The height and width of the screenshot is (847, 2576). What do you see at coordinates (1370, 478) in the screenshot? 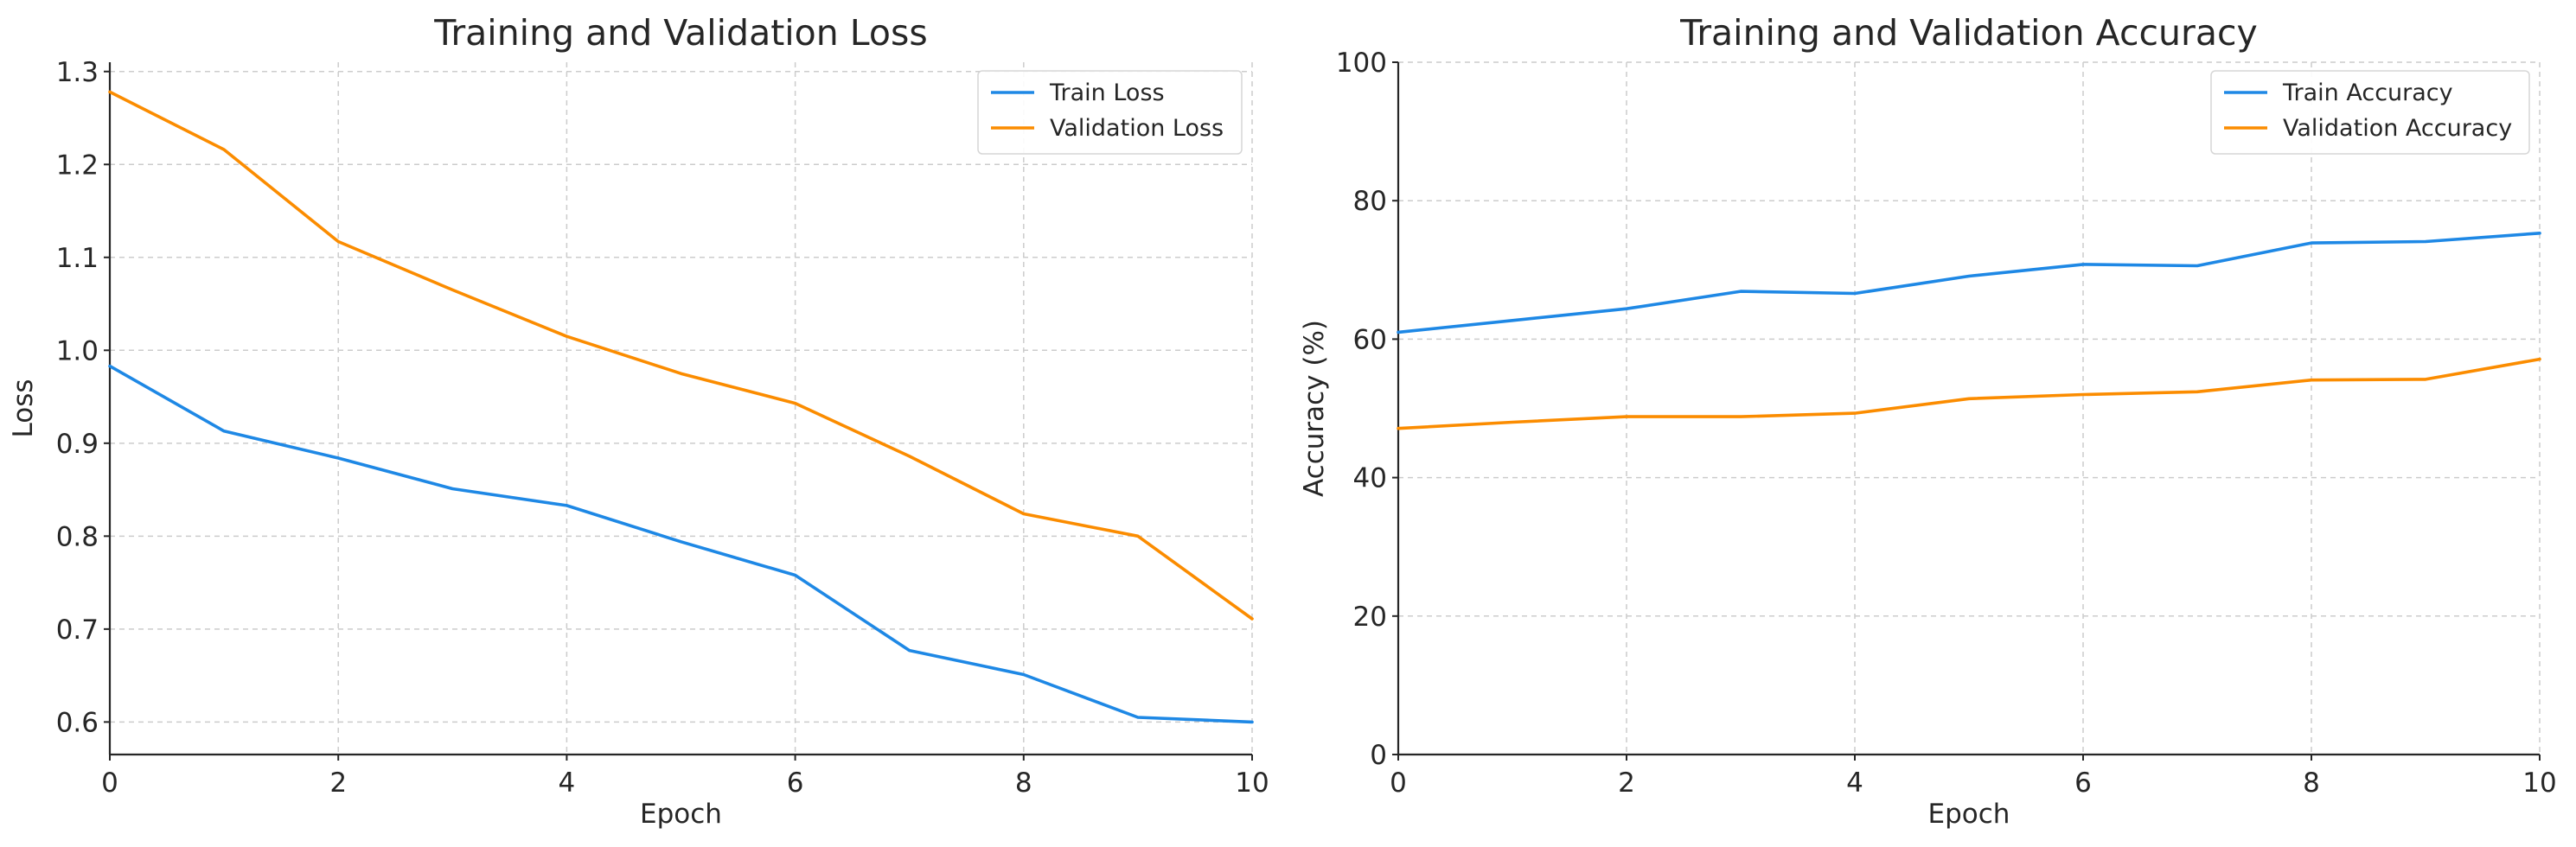
I see `y-tick-label: 40` at bounding box center [1370, 478].